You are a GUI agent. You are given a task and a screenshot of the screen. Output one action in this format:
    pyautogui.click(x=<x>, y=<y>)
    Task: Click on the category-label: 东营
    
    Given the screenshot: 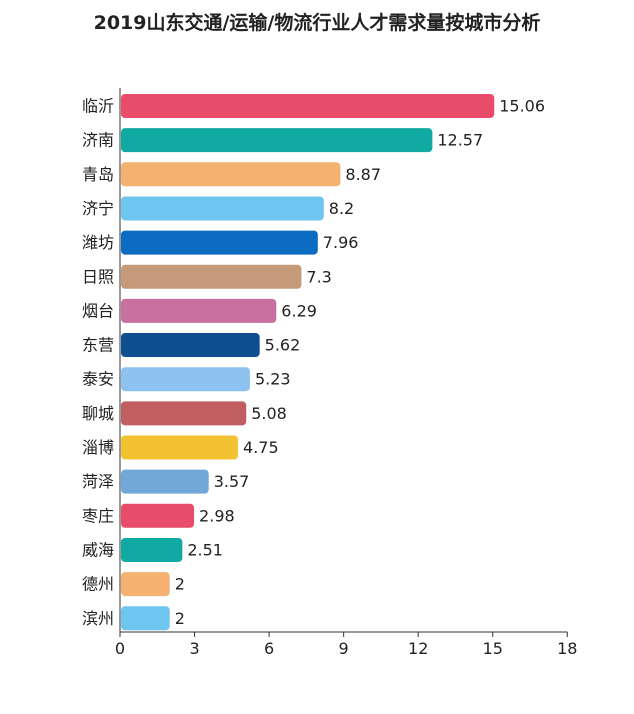 What is the action you would take?
    pyautogui.click(x=98, y=345)
    